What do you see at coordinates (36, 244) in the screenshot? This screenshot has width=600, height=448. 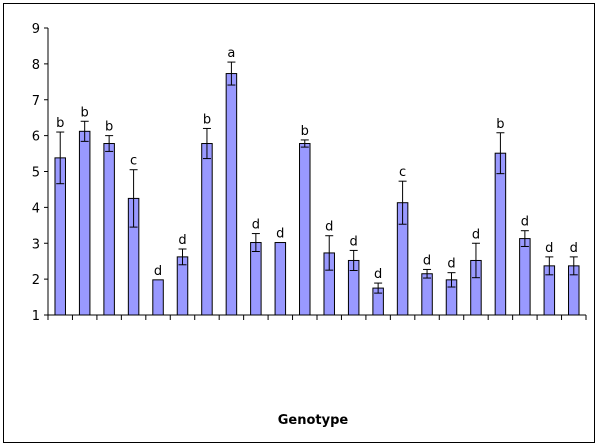 I see `y-tick-label: 3` at bounding box center [36, 244].